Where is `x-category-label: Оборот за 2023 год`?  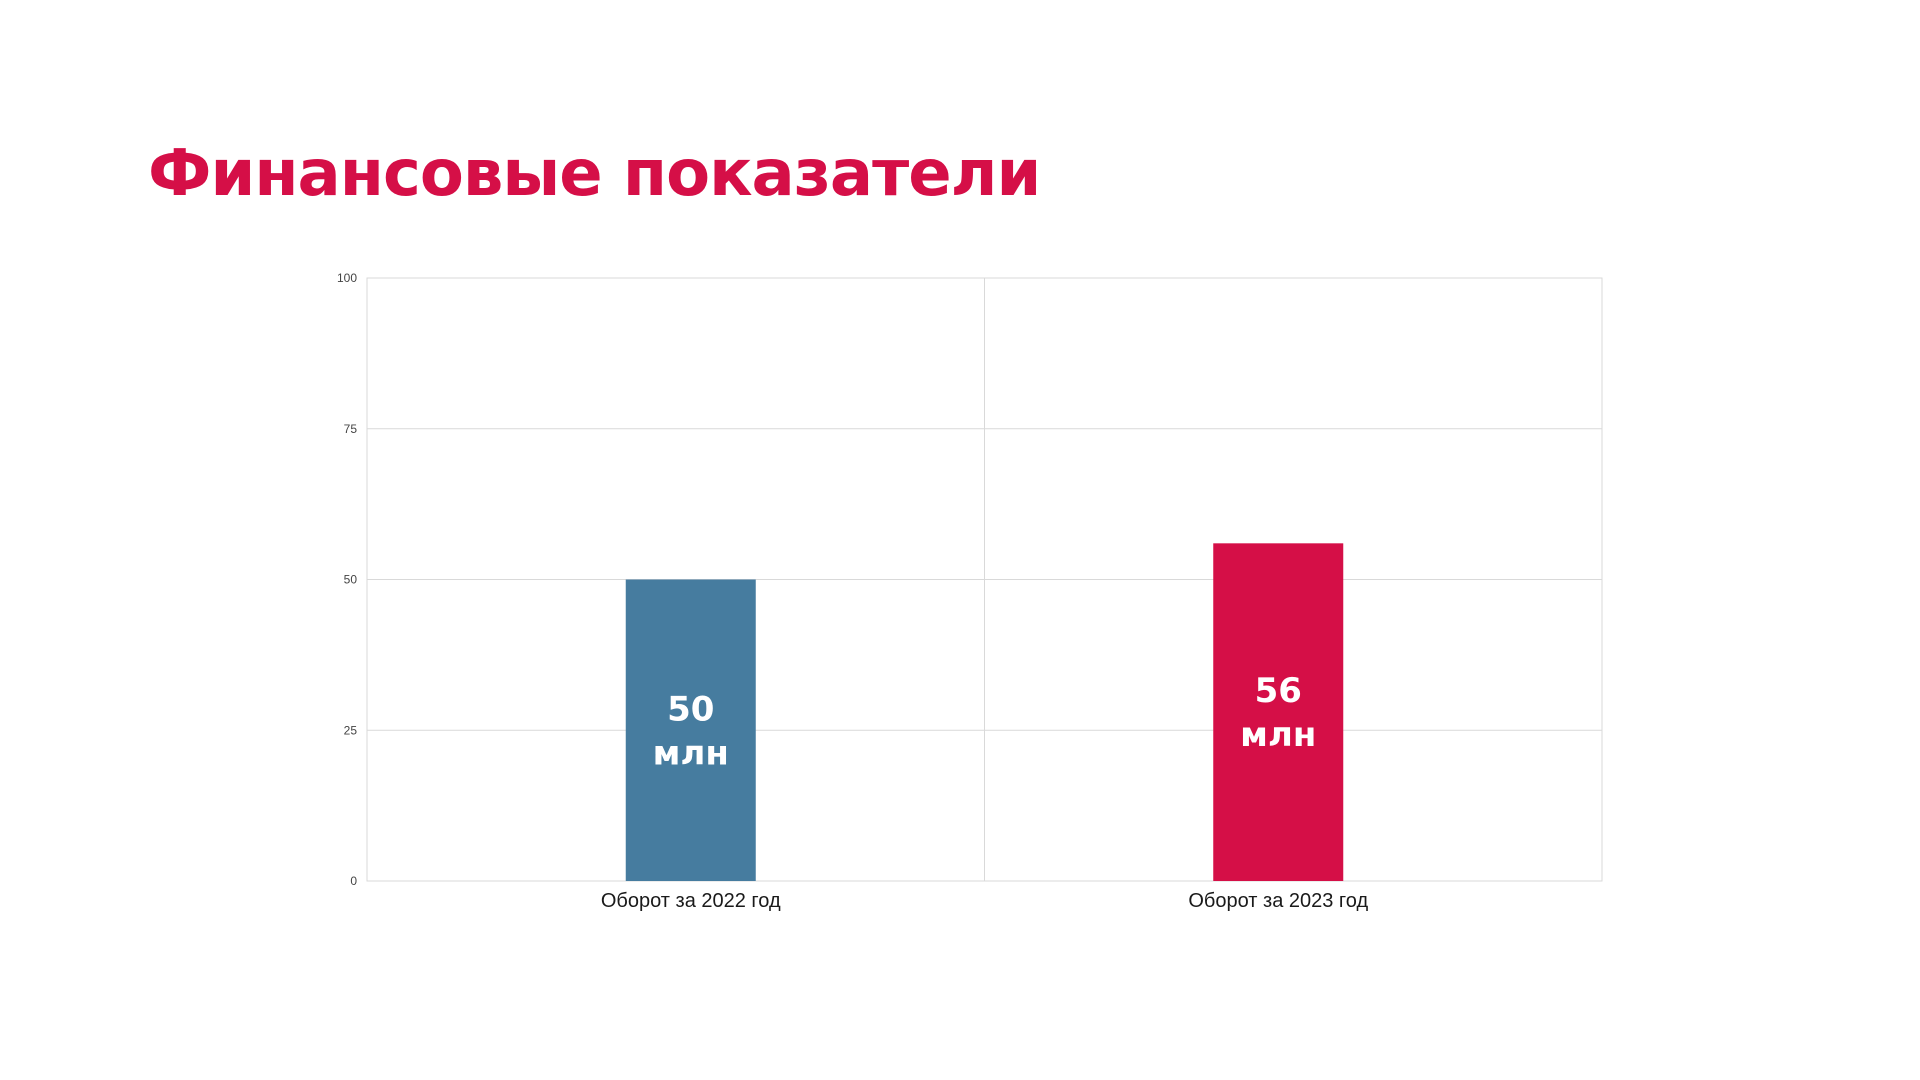
x-category-label: Оборот за 2023 год is located at coordinates (1278, 901).